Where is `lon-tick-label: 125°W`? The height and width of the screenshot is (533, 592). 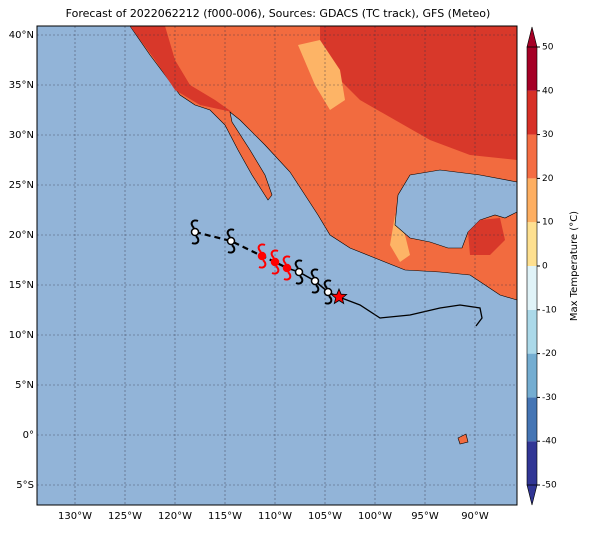 lon-tick-label: 125°W is located at coordinates (125, 516).